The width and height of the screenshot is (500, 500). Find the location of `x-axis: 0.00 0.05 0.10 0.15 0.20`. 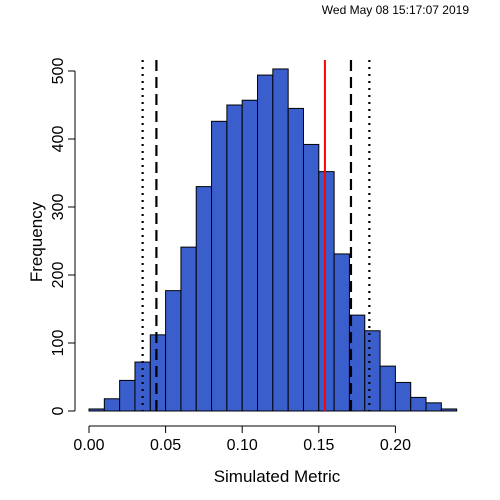

x-axis: 0.00 0.05 0.10 0.15 0.20 is located at coordinates (242, 439).